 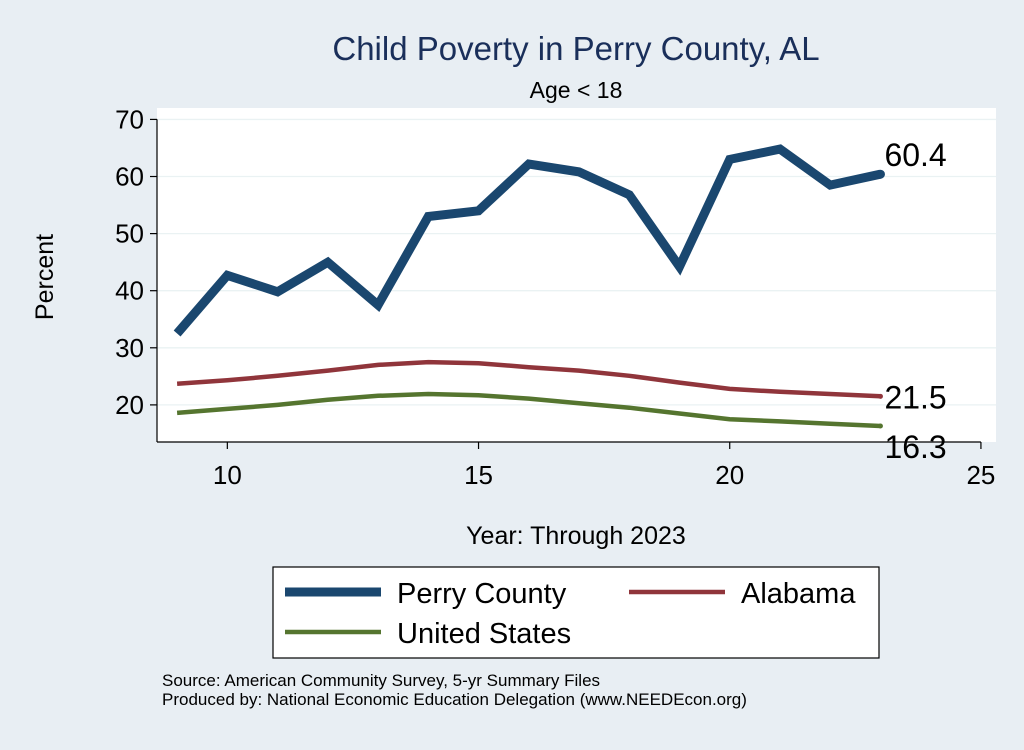 What do you see at coordinates (576, 90) in the screenshot?
I see `chart-subtitle: Age < 18` at bounding box center [576, 90].